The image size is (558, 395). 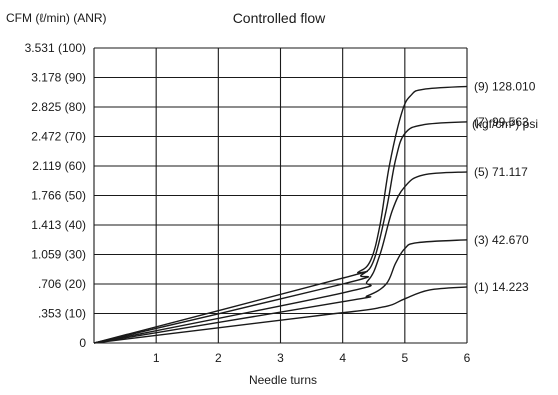 What do you see at coordinates (467, 358) in the screenshot?
I see `x-tick-label: 6` at bounding box center [467, 358].